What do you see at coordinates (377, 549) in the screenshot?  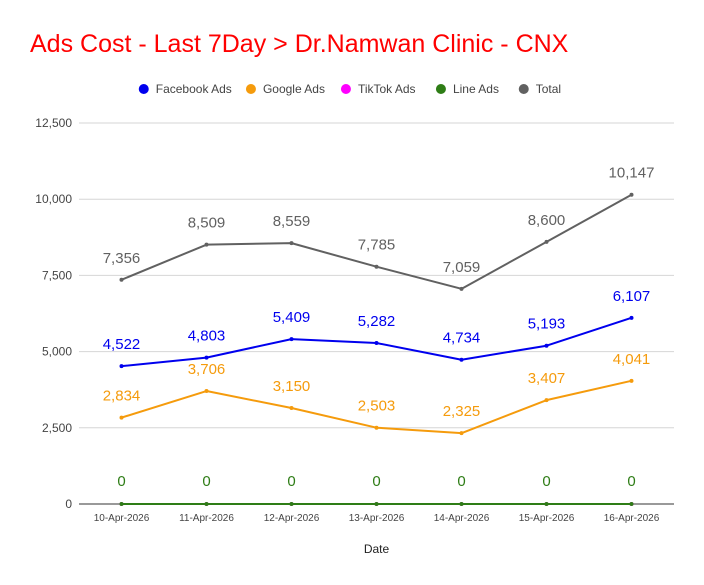 I see `x-axis-title: Date` at bounding box center [377, 549].